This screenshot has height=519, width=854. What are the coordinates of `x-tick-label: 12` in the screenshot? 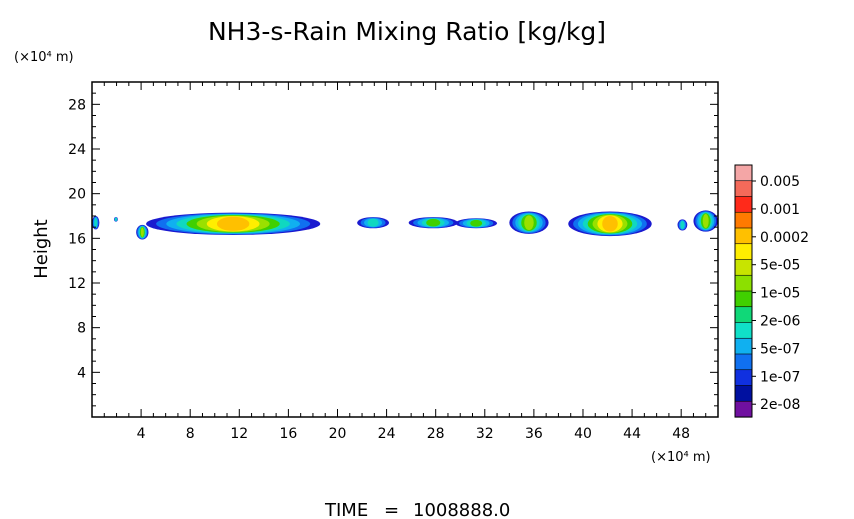 It's located at (239, 434).